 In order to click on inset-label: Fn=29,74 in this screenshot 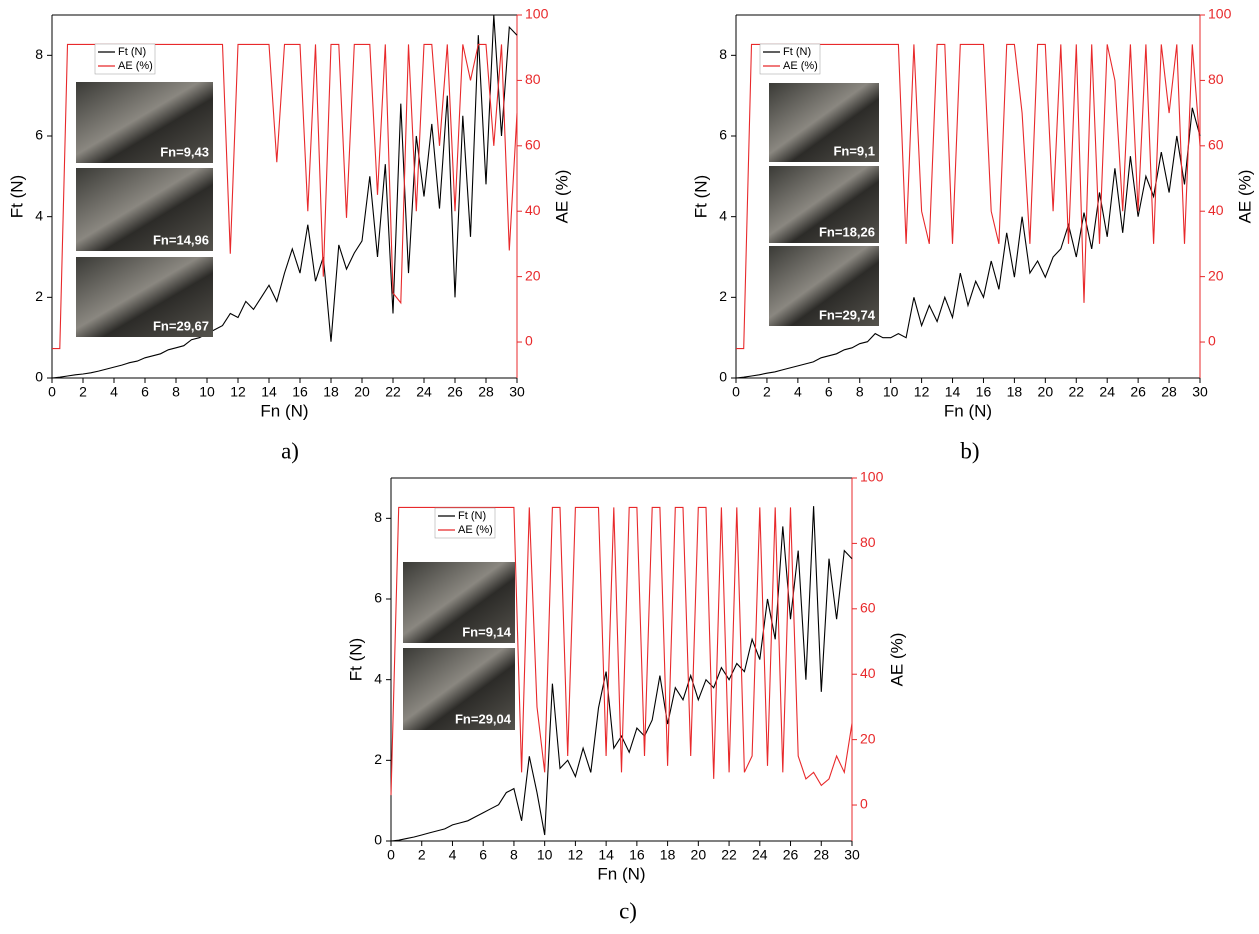, I will do `click(847, 314)`.